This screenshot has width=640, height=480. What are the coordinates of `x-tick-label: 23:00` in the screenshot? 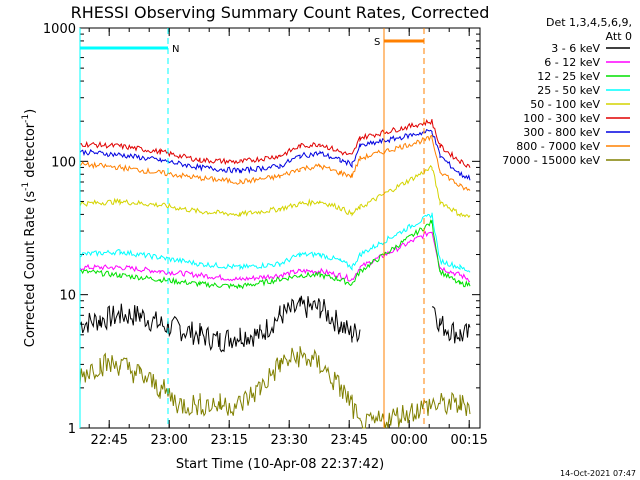 It's located at (168, 440).